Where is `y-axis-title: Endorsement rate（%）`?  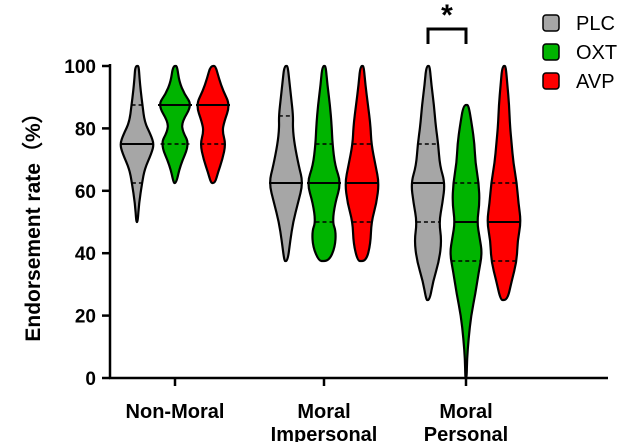
y-axis-title: Endorsement rate（%） is located at coordinates (33, 221).